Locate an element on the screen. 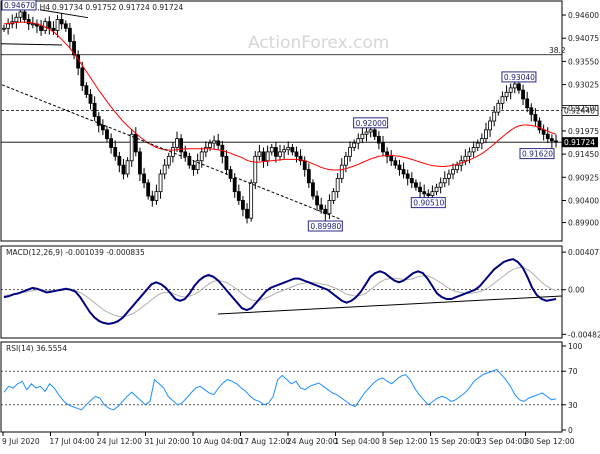  price-annotation-label: 0.91620 is located at coordinates (537, 154).